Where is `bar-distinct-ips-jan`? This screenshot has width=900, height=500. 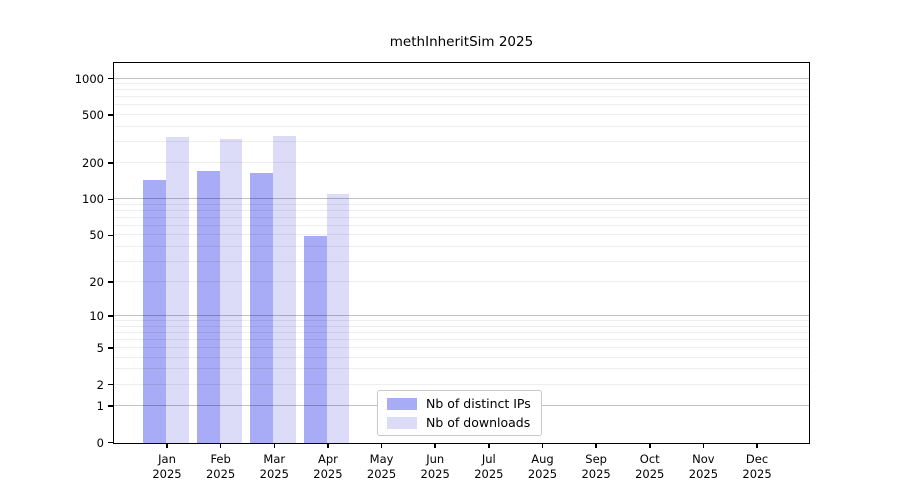 bar-distinct-ips-jan is located at coordinates (154, 311).